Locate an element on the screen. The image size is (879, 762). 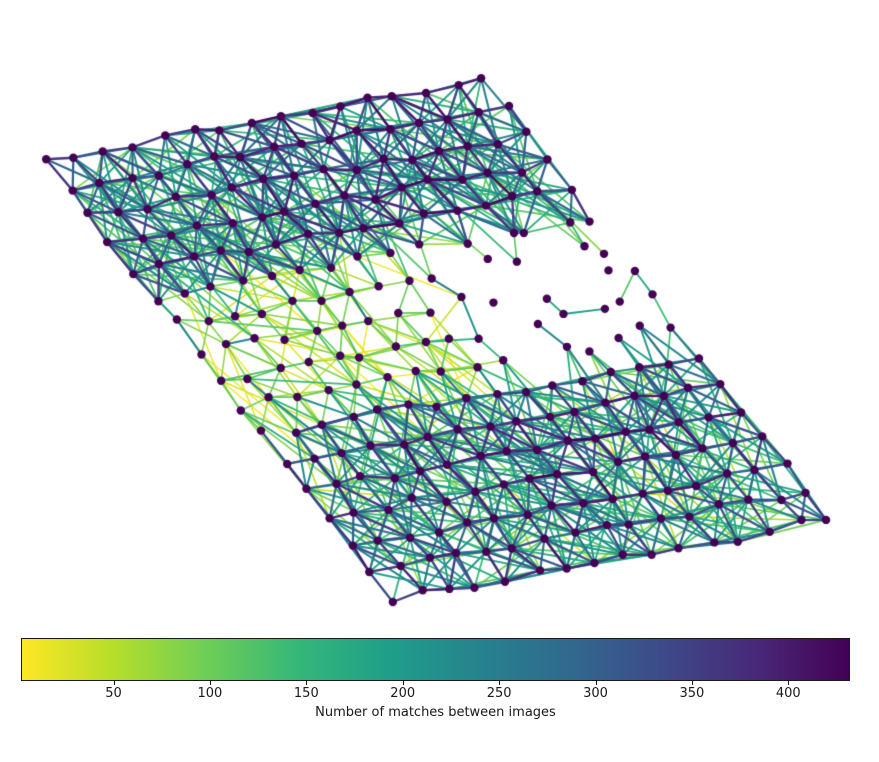
colorbar-ticks: 50 100 150 200 250 300 350 400 is located at coordinates (435, 694).